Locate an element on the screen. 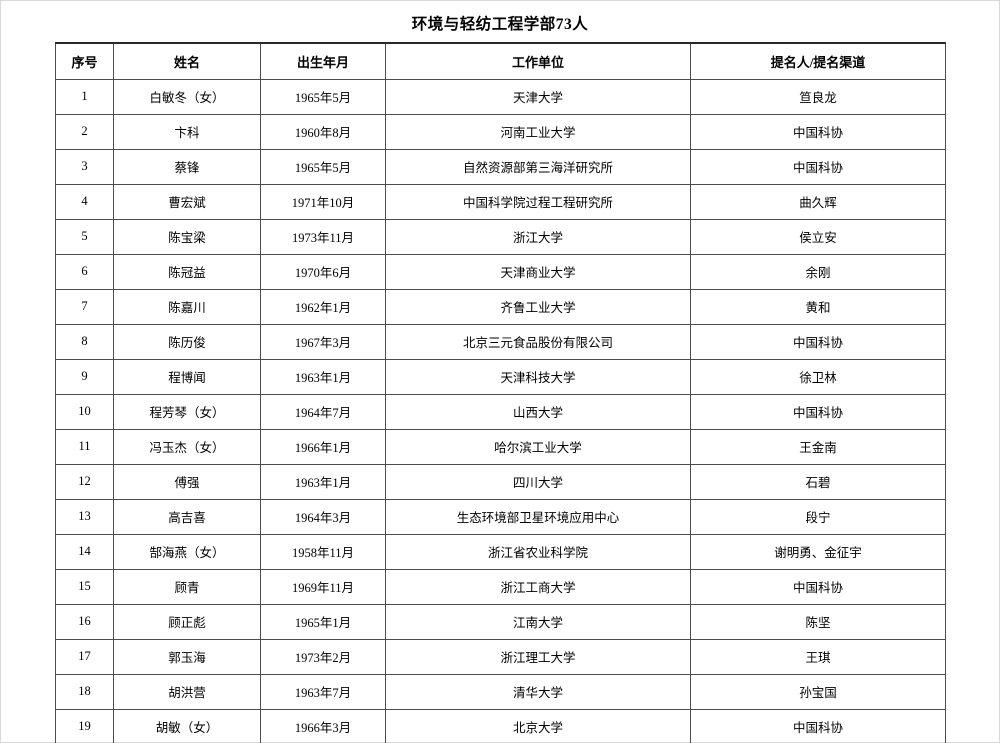 This screenshot has height=743, width=1000. cell-name: 顾青 is located at coordinates (187, 586).